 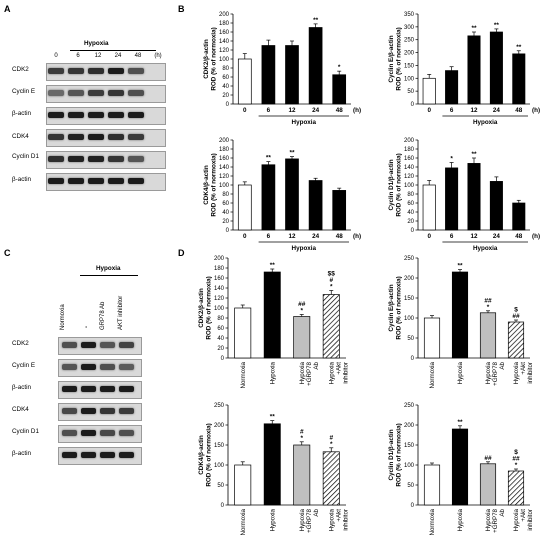 I want to click on y-tick-label: 0, so click(x=223, y=506).